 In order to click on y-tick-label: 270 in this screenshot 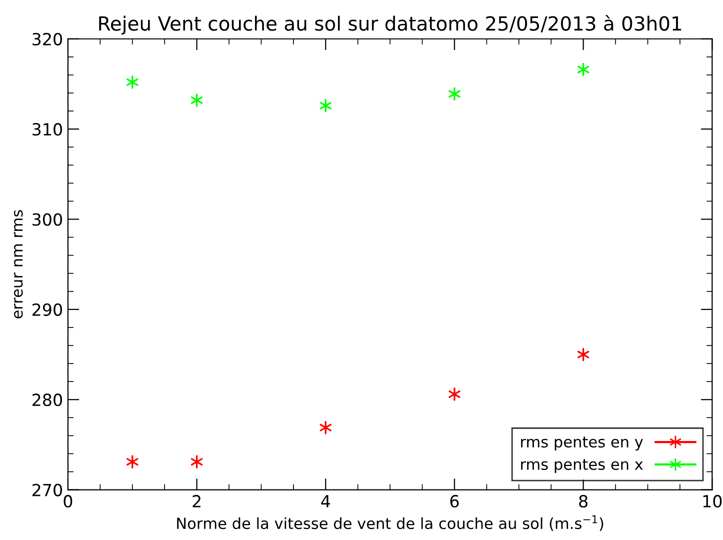, I will do `click(47, 490)`.